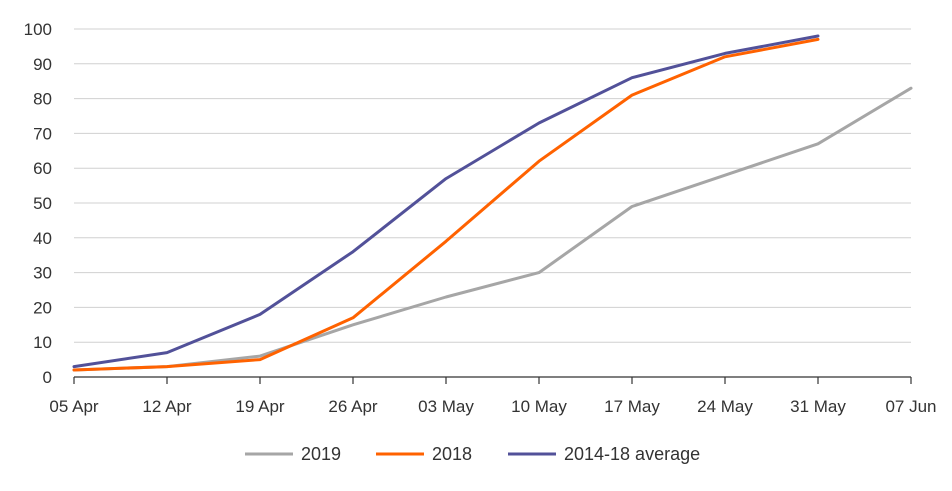 The width and height of the screenshot is (952, 491). Describe the element at coordinates (632, 454) in the screenshot. I see `legend-label: 2014-18 average` at that location.